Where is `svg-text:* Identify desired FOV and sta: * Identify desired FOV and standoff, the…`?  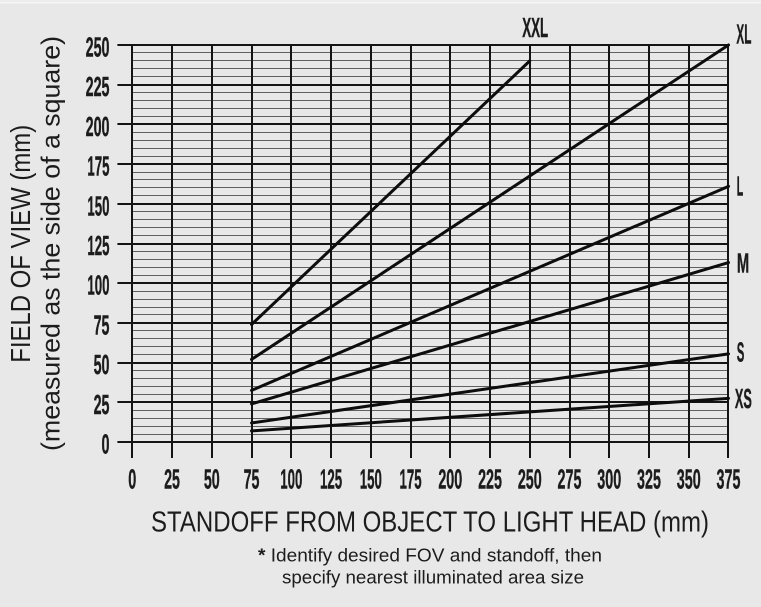 svg-text:* Identify desired FOV and sta: * Identify desired FOV and standoff, the… is located at coordinates (430, 556).